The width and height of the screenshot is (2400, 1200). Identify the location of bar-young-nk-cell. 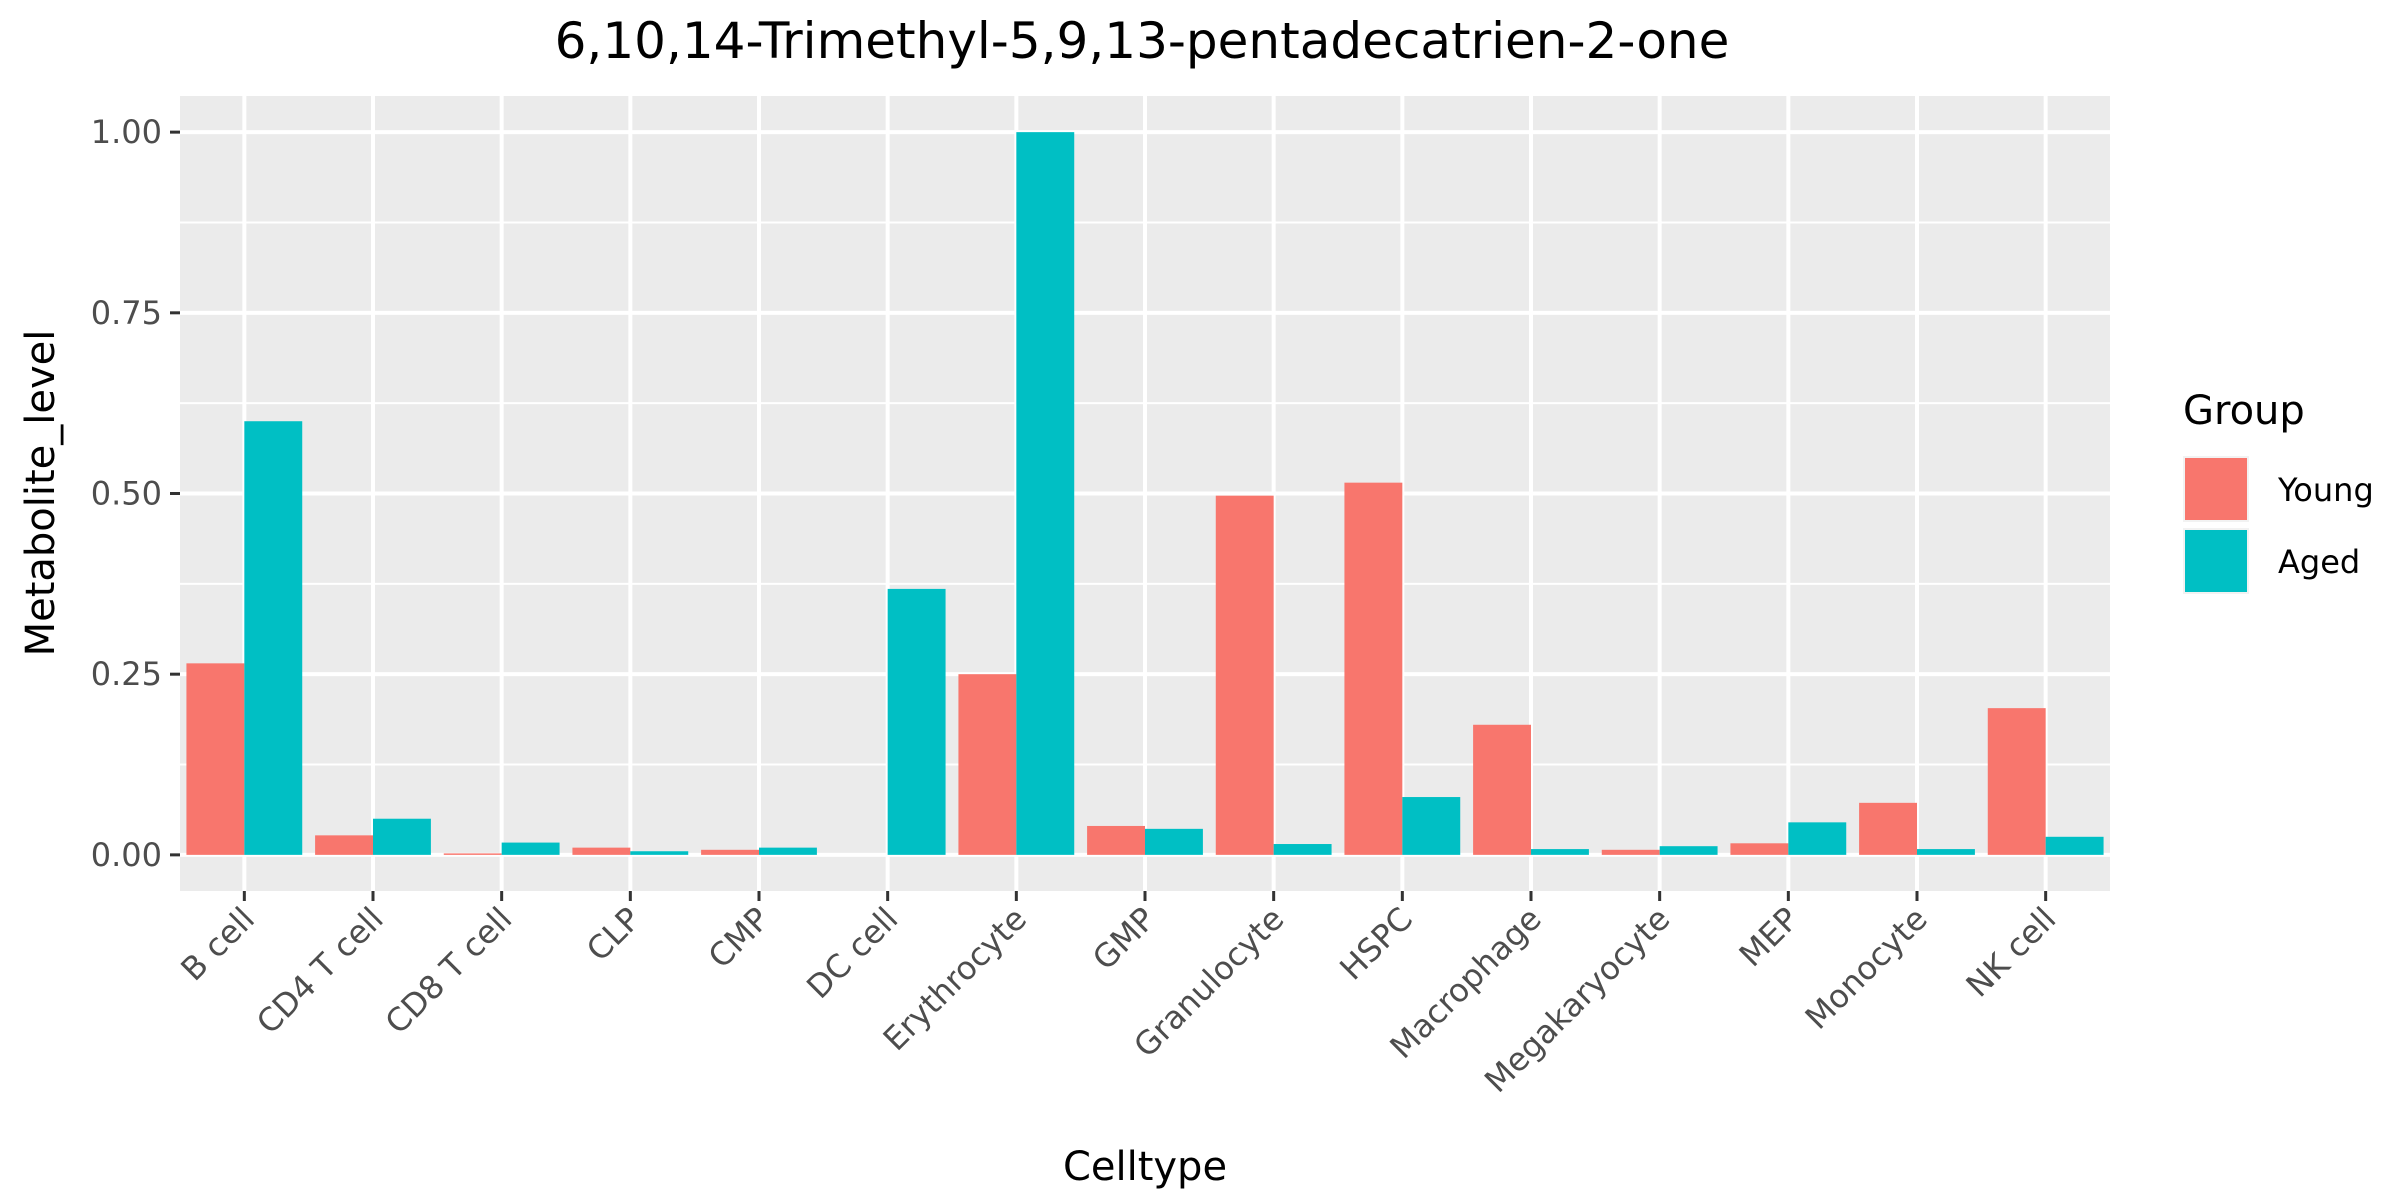
(2016, 781).